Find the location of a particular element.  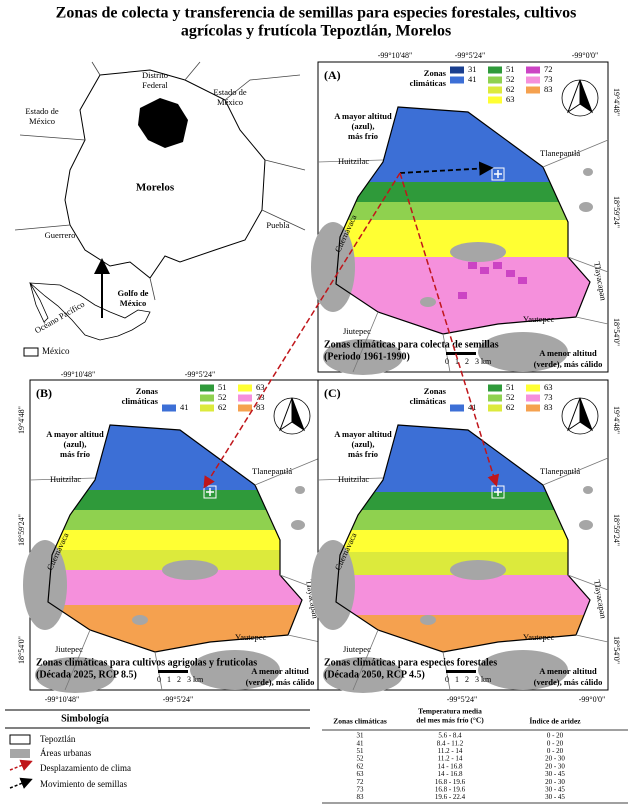

table-cell: 14 - 16.8 is located at coordinates (450, 766).